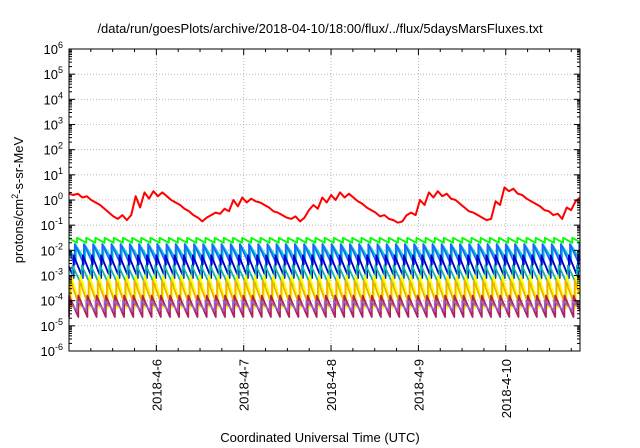 The width and height of the screenshot is (640, 448). Describe the element at coordinates (244, 385) in the screenshot. I see `x-tick-label: 2018-4-7` at that location.